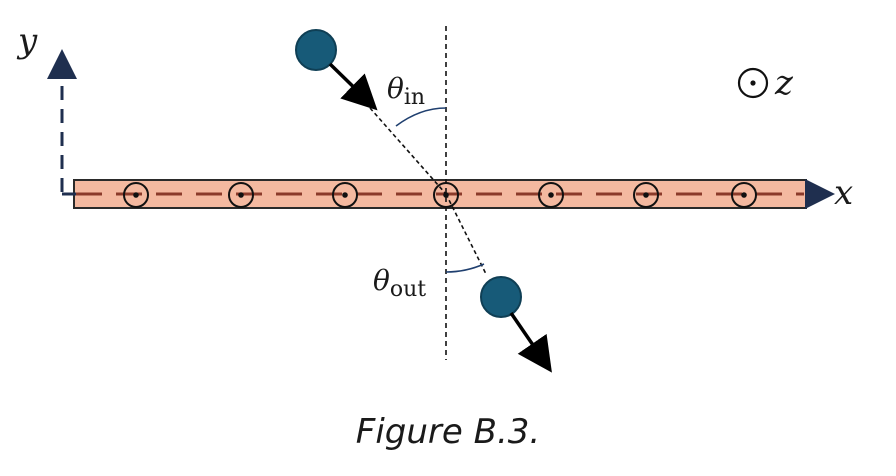 Image resolution: width=896 pixels, height=476 pixels. Describe the element at coordinates (414, 97) in the screenshot. I see `theta-in-subscript: in` at that location.